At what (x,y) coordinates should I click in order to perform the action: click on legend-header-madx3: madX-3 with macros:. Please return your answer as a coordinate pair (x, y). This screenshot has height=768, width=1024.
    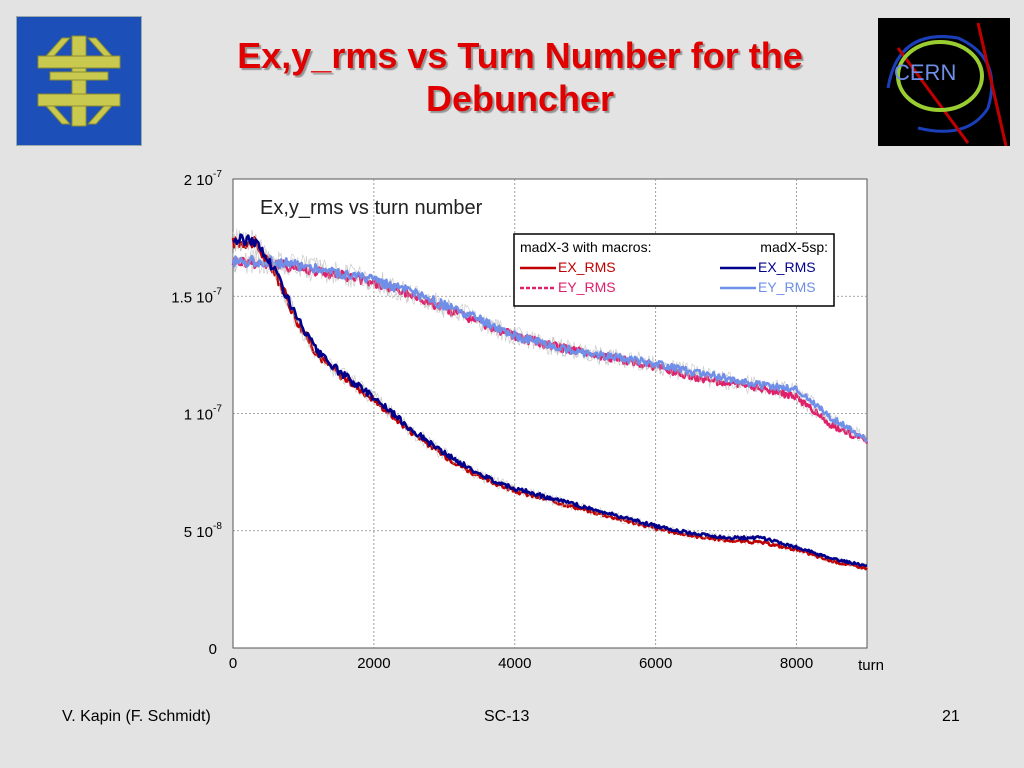
    Looking at the image, I should click on (585, 247).